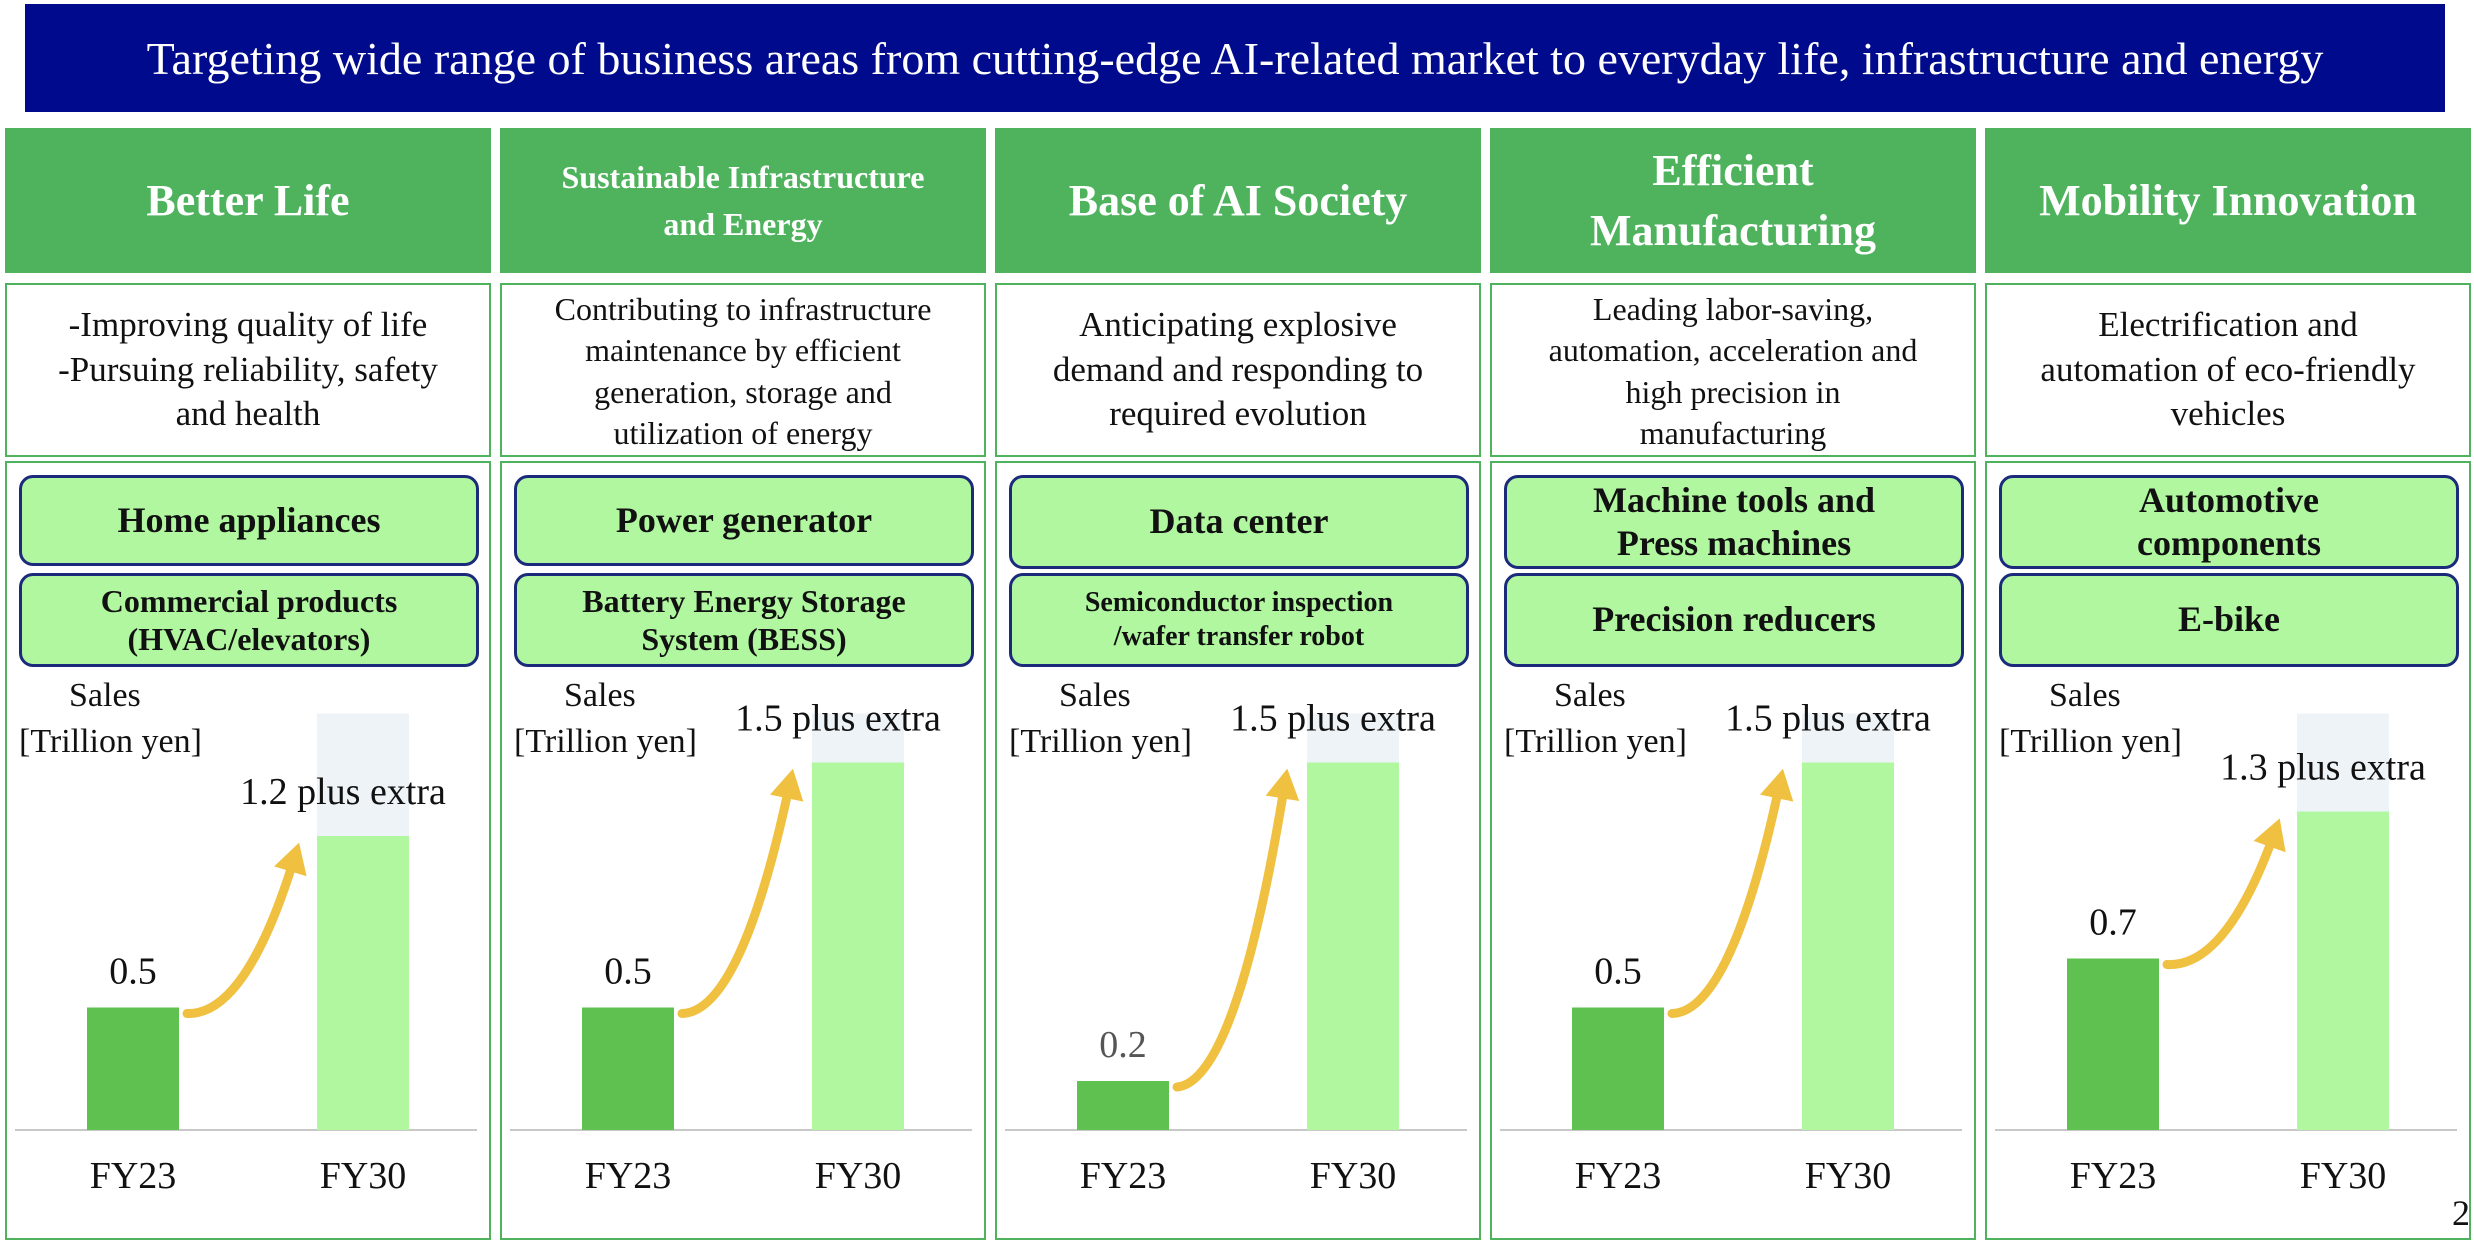 The image size is (2474, 1240). What do you see at coordinates (743, 308) in the screenshot?
I see `description-line: Contributing to infrastructure` at bounding box center [743, 308].